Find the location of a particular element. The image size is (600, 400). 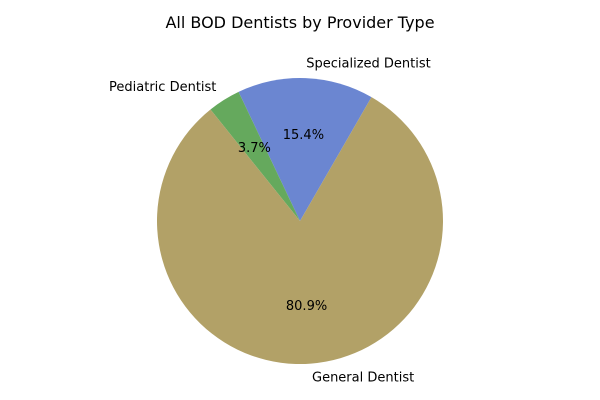

category-label-general-dentist: General Dentist is located at coordinates (363, 377).